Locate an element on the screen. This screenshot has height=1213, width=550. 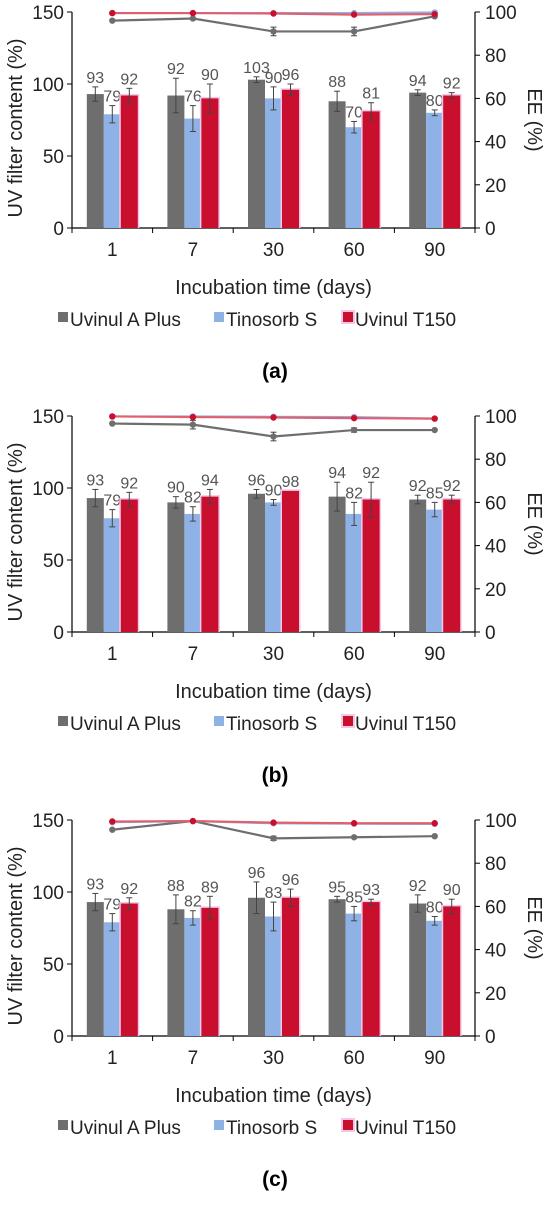
y2-tick-label: 80 is located at coordinates (495, 56).